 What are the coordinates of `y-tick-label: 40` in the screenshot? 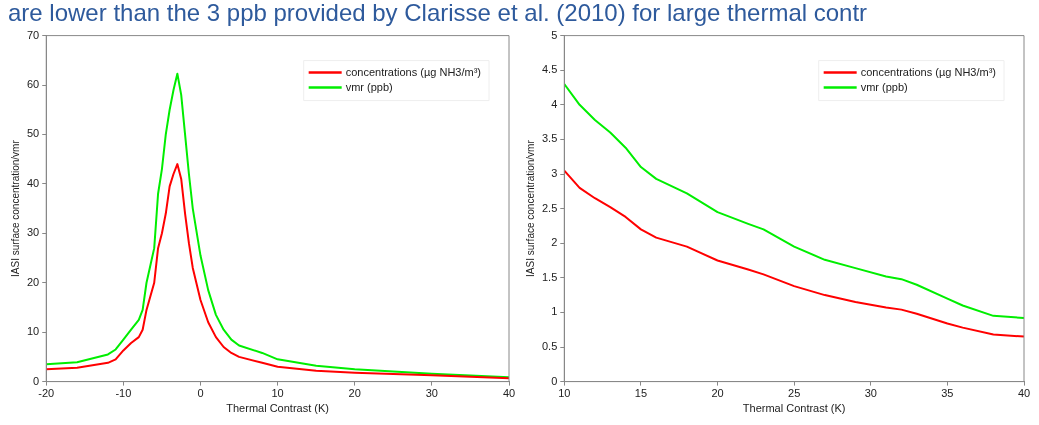 It's located at (33, 182).